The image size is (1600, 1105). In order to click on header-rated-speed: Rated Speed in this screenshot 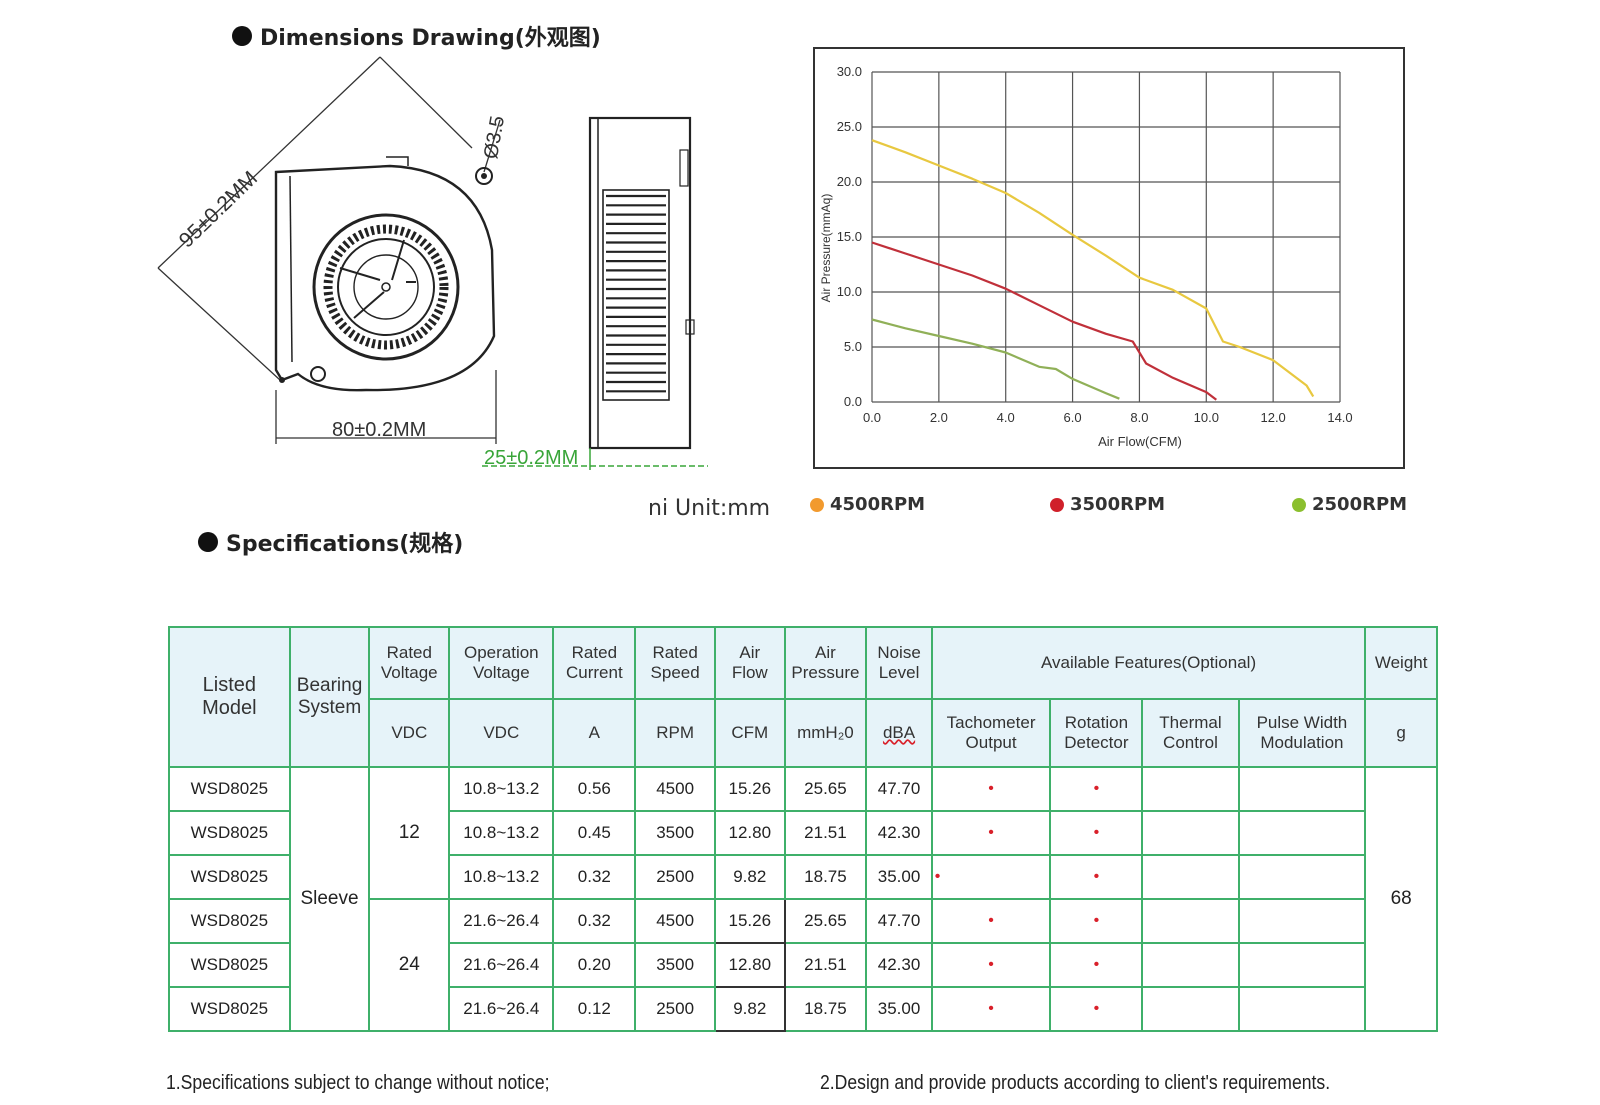, I will do `click(675, 663)`.